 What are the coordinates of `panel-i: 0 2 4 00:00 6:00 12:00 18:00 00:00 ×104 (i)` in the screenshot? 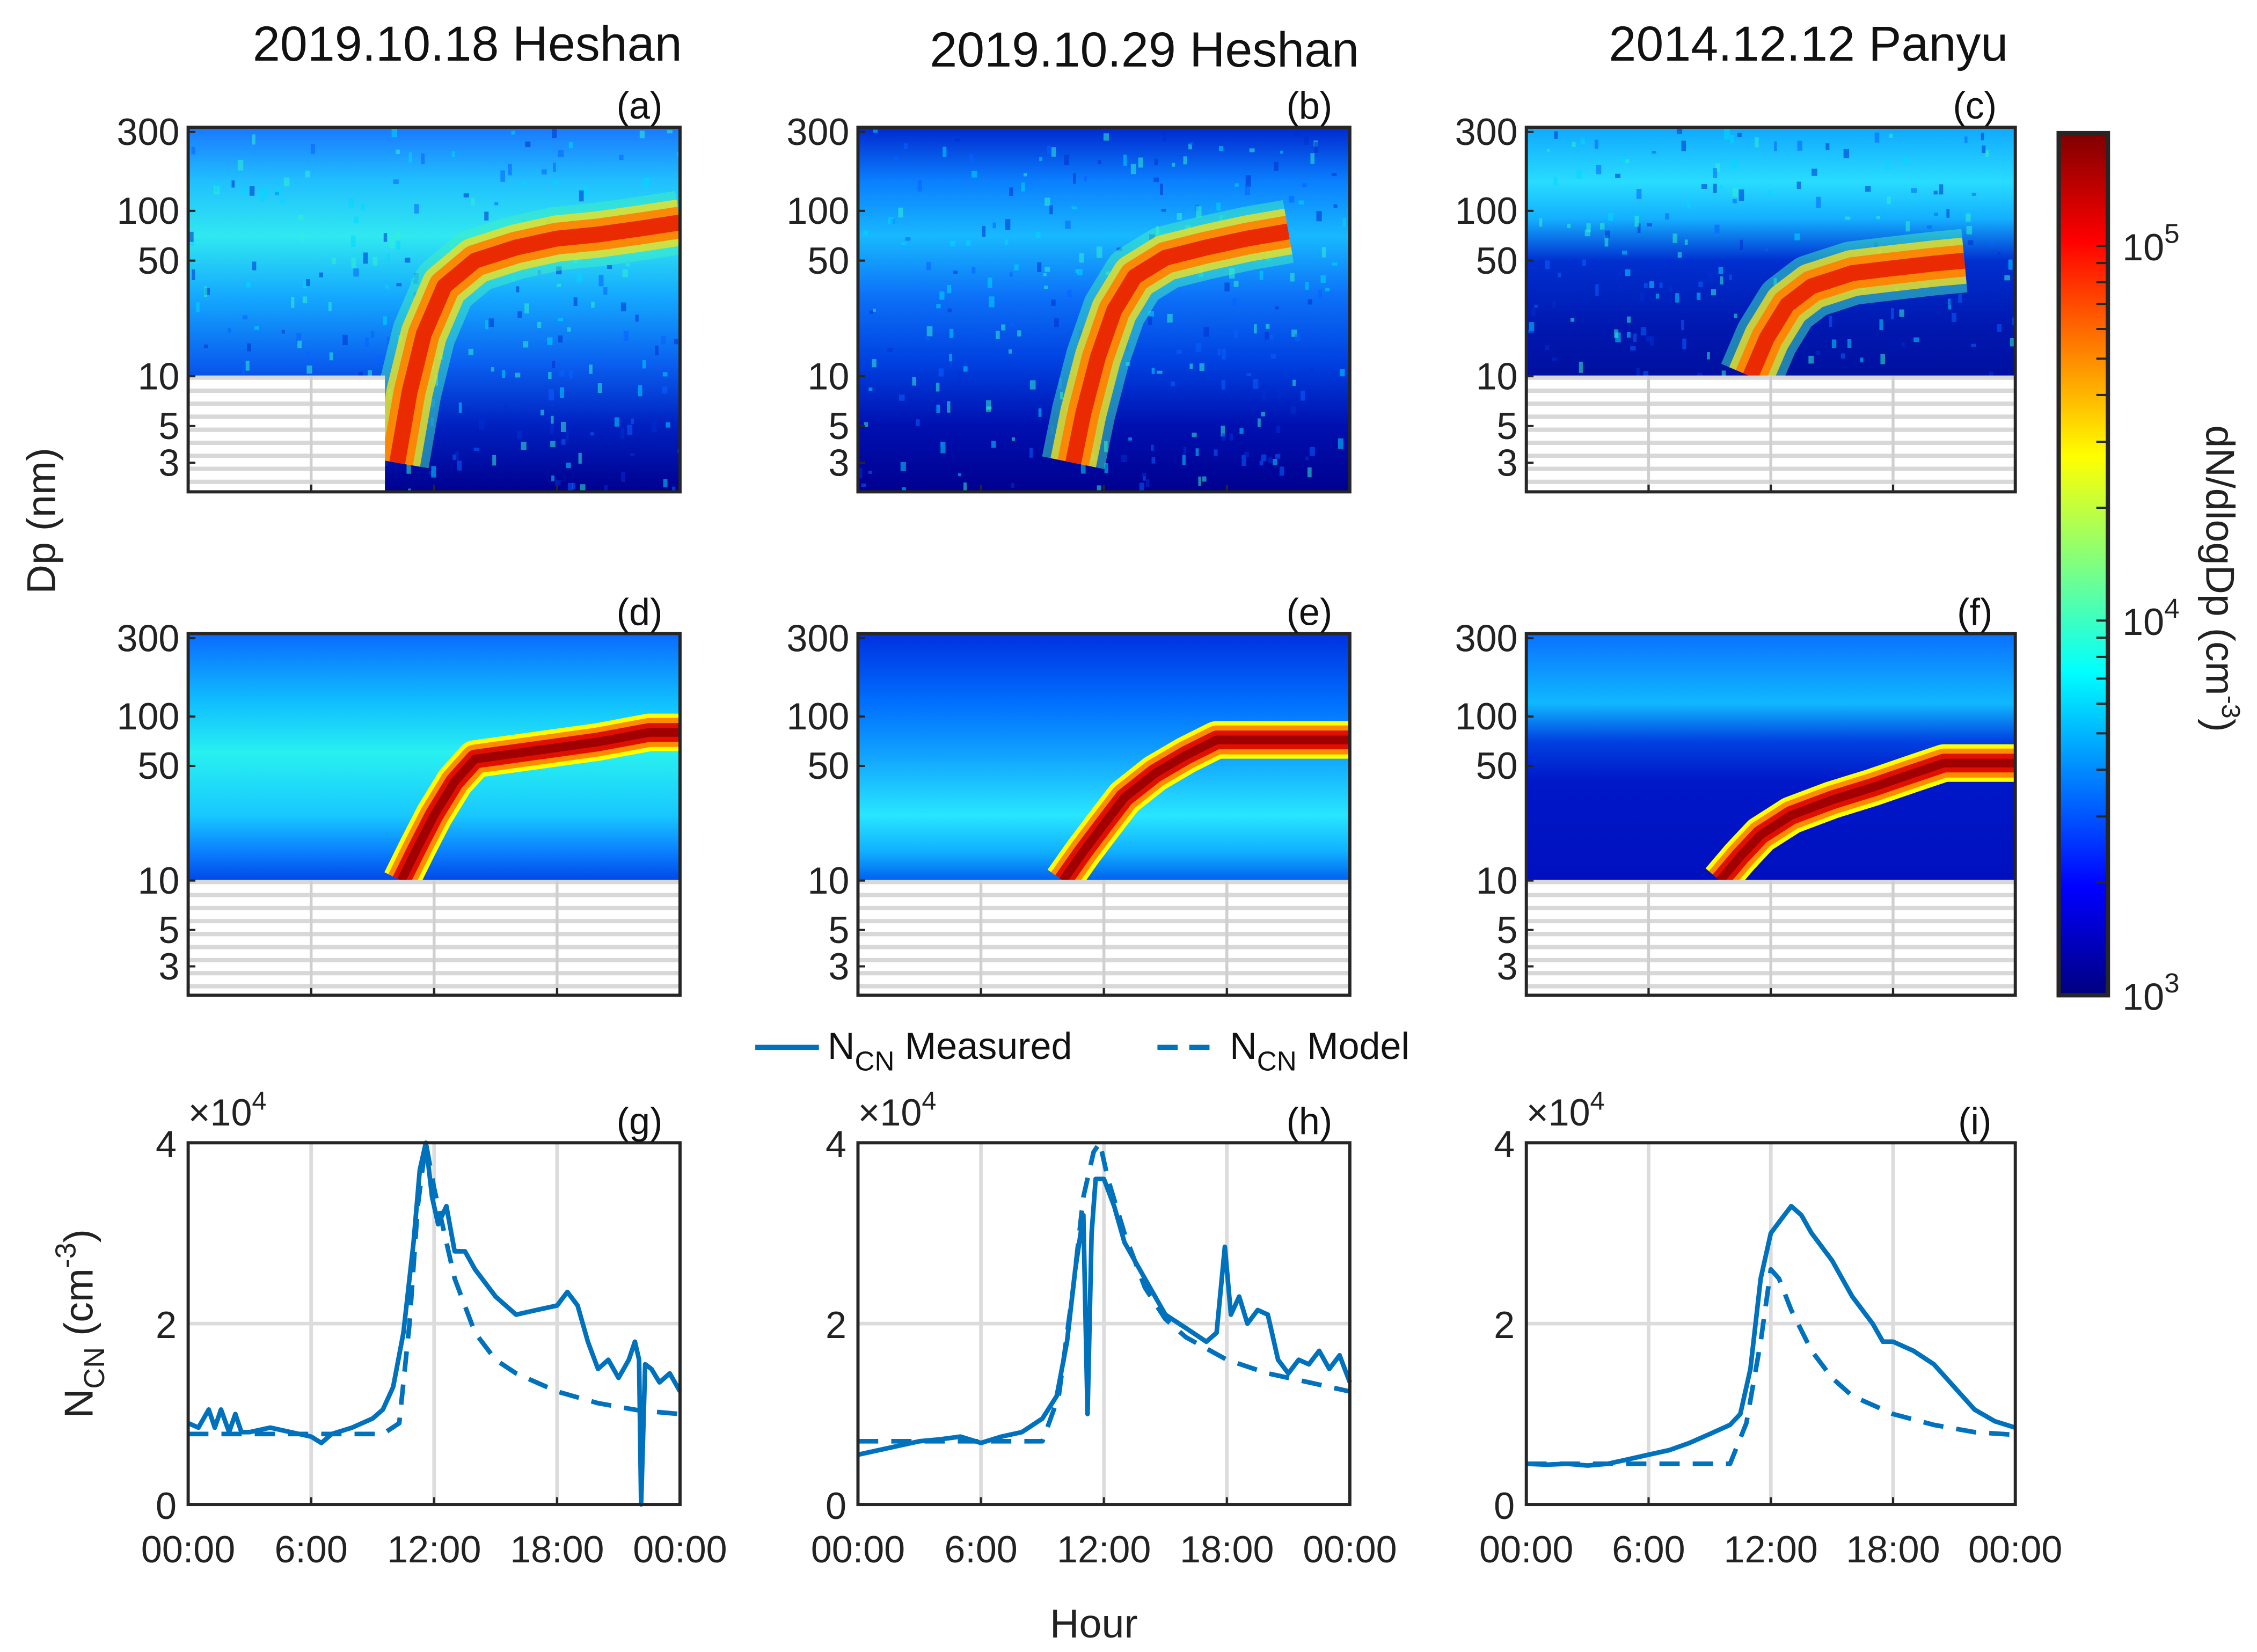 It's located at (1771, 1328).